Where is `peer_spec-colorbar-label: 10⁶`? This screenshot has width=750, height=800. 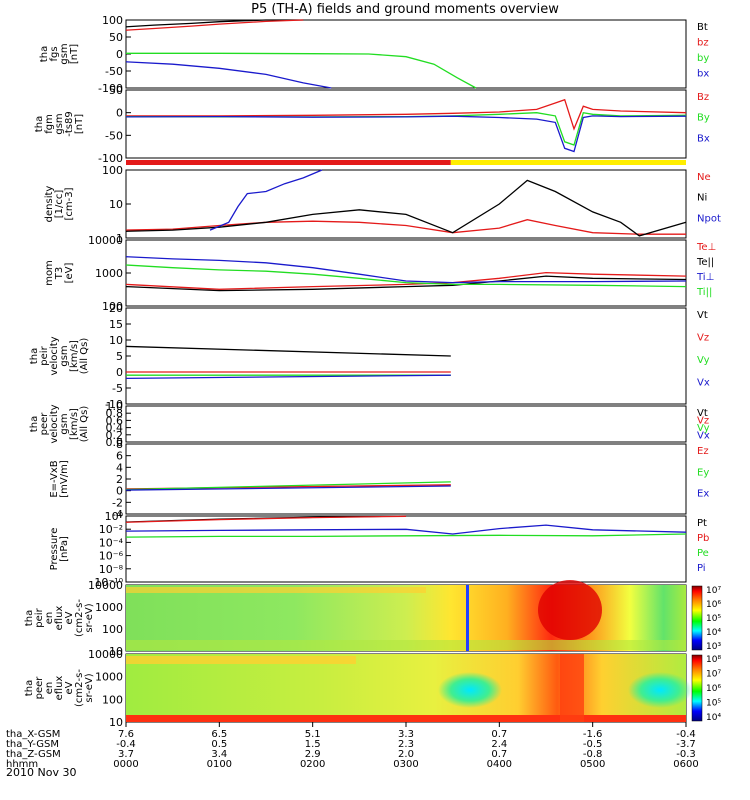
peer_spec-colorbar-label: 10⁶ is located at coordinates (713, 689).